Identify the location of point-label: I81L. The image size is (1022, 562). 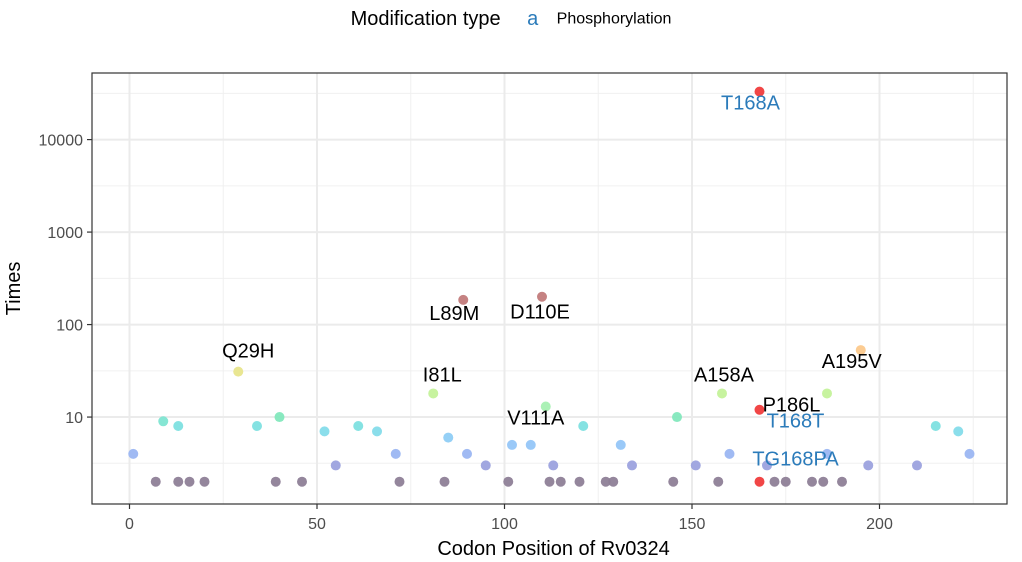
(442, 375).